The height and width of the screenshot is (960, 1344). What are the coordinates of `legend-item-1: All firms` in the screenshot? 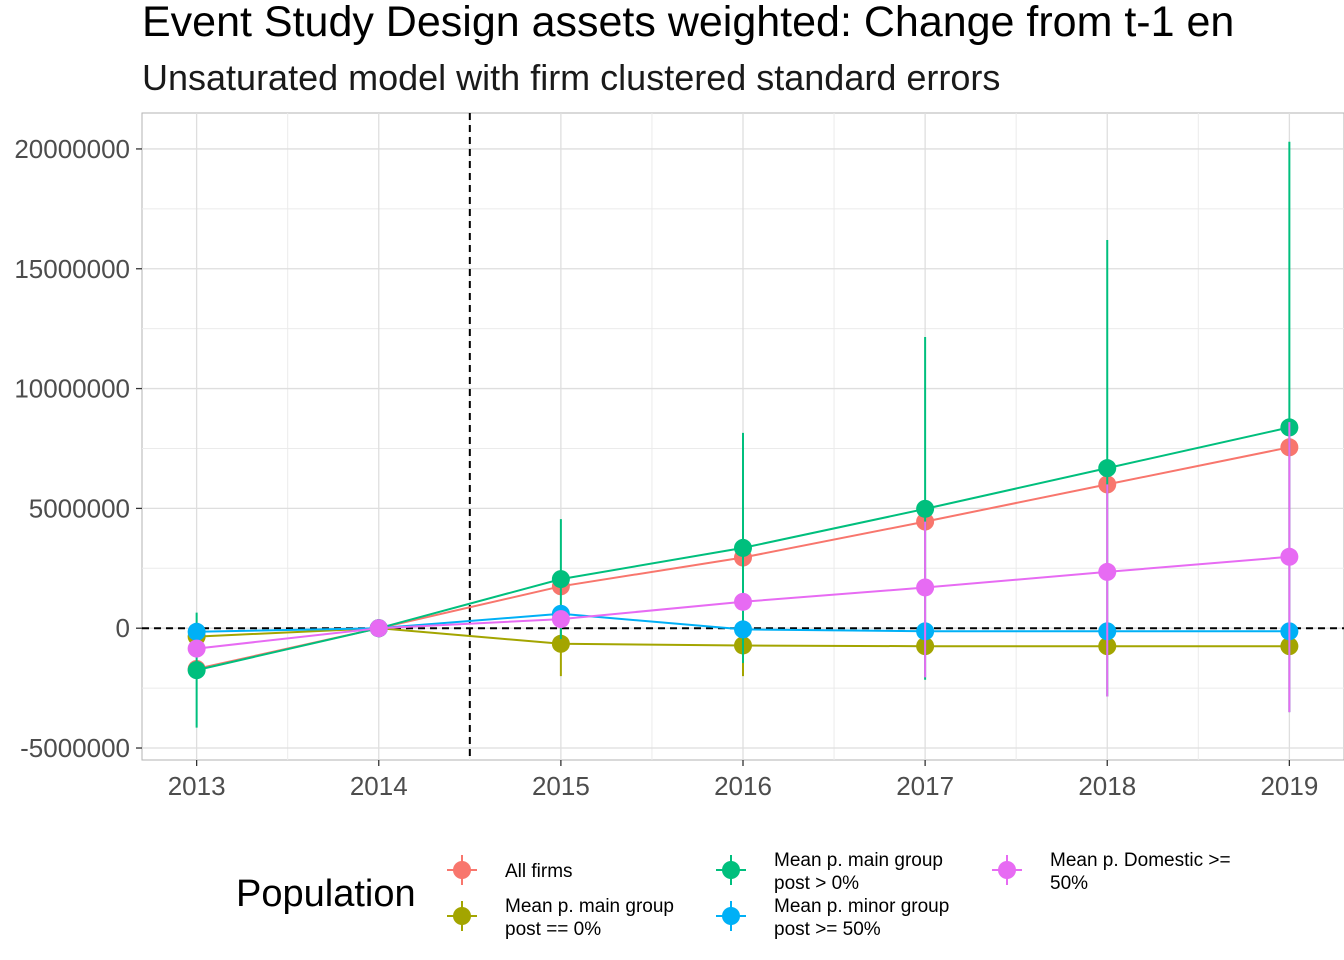 It's located at (510, 870).